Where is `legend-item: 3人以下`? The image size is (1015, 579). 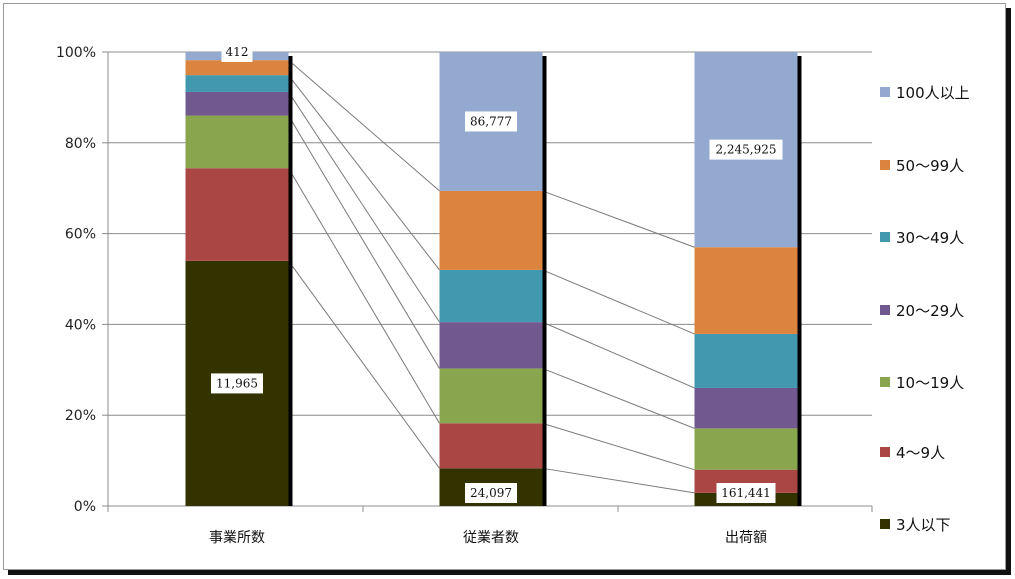 legend-item: 3人以下 is located at coordinates (915, 525).